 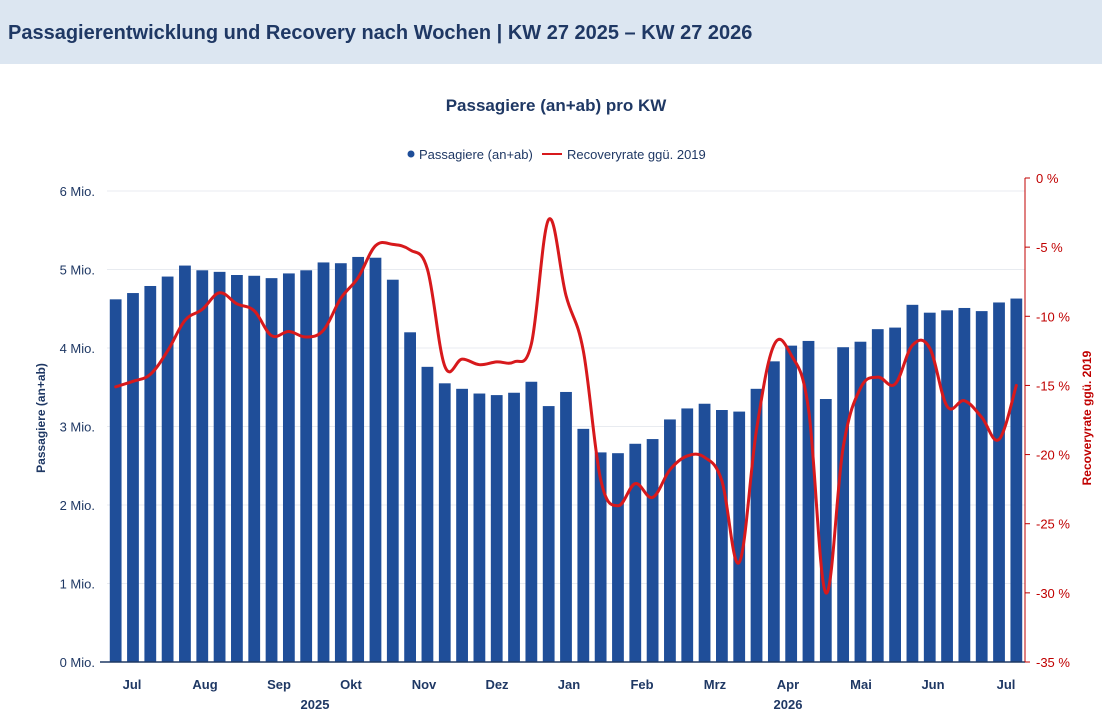 What do you see at coordinates (1053, 316) in the screenshot?
I see `y-tick-label-right: -10 %` at bounding box center [1053, 316].